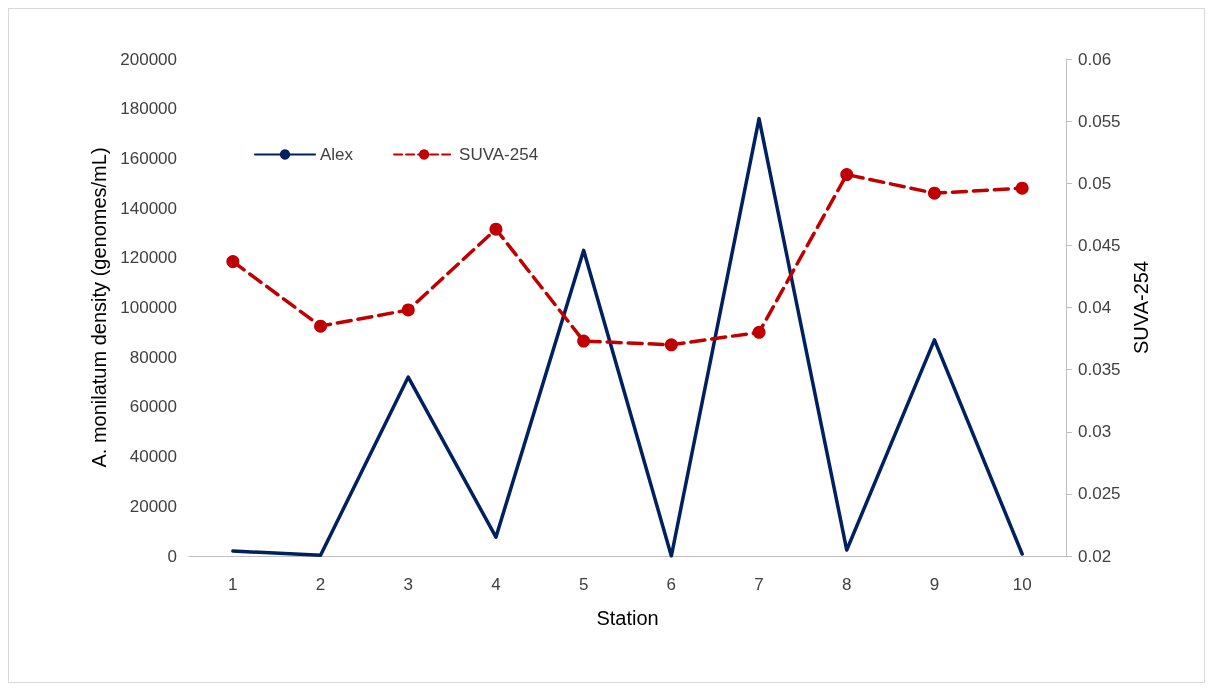  What do you see at coordinates (1099, 494) in the screenshot?
I see `y2-tick-label: 0.025` at bounding box center [1099, 494].